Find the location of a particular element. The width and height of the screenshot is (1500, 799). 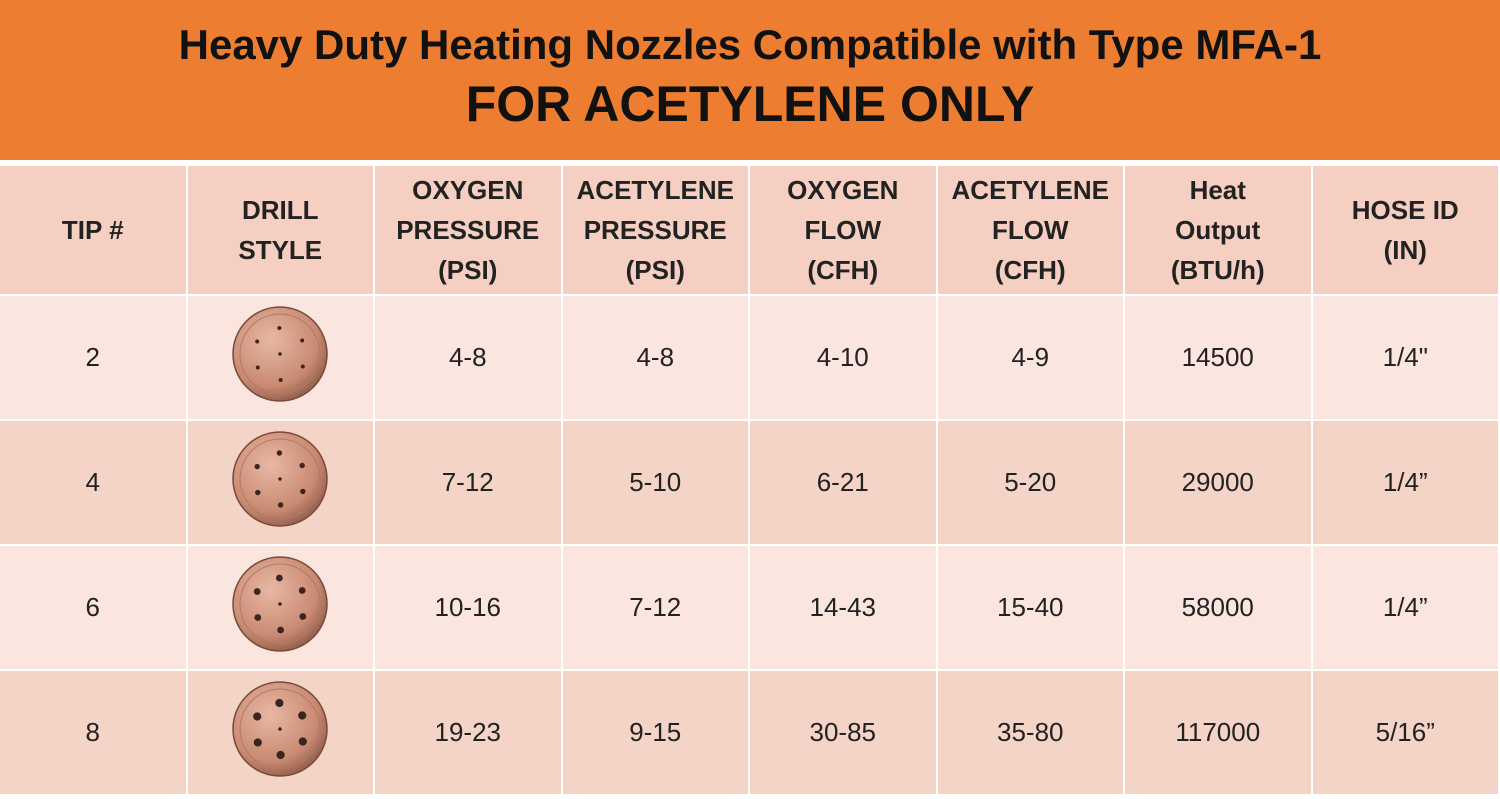

table-cell: 58000 is located at coordinates (1218, 607).